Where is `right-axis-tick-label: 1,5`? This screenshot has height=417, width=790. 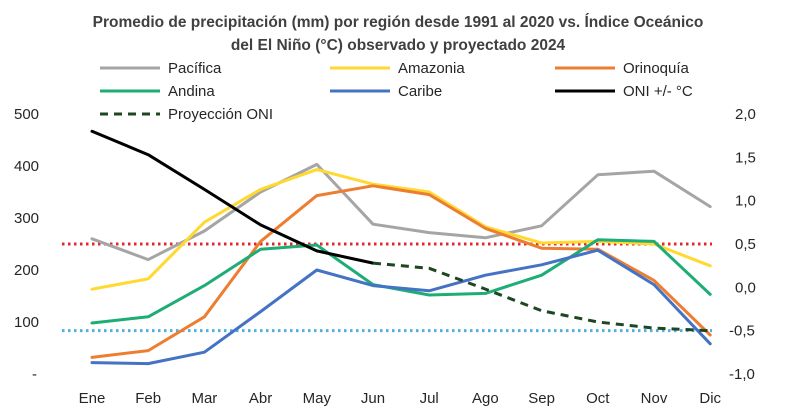
right-axis-tick-label: 1,5 is located at coordinates (745, 157).